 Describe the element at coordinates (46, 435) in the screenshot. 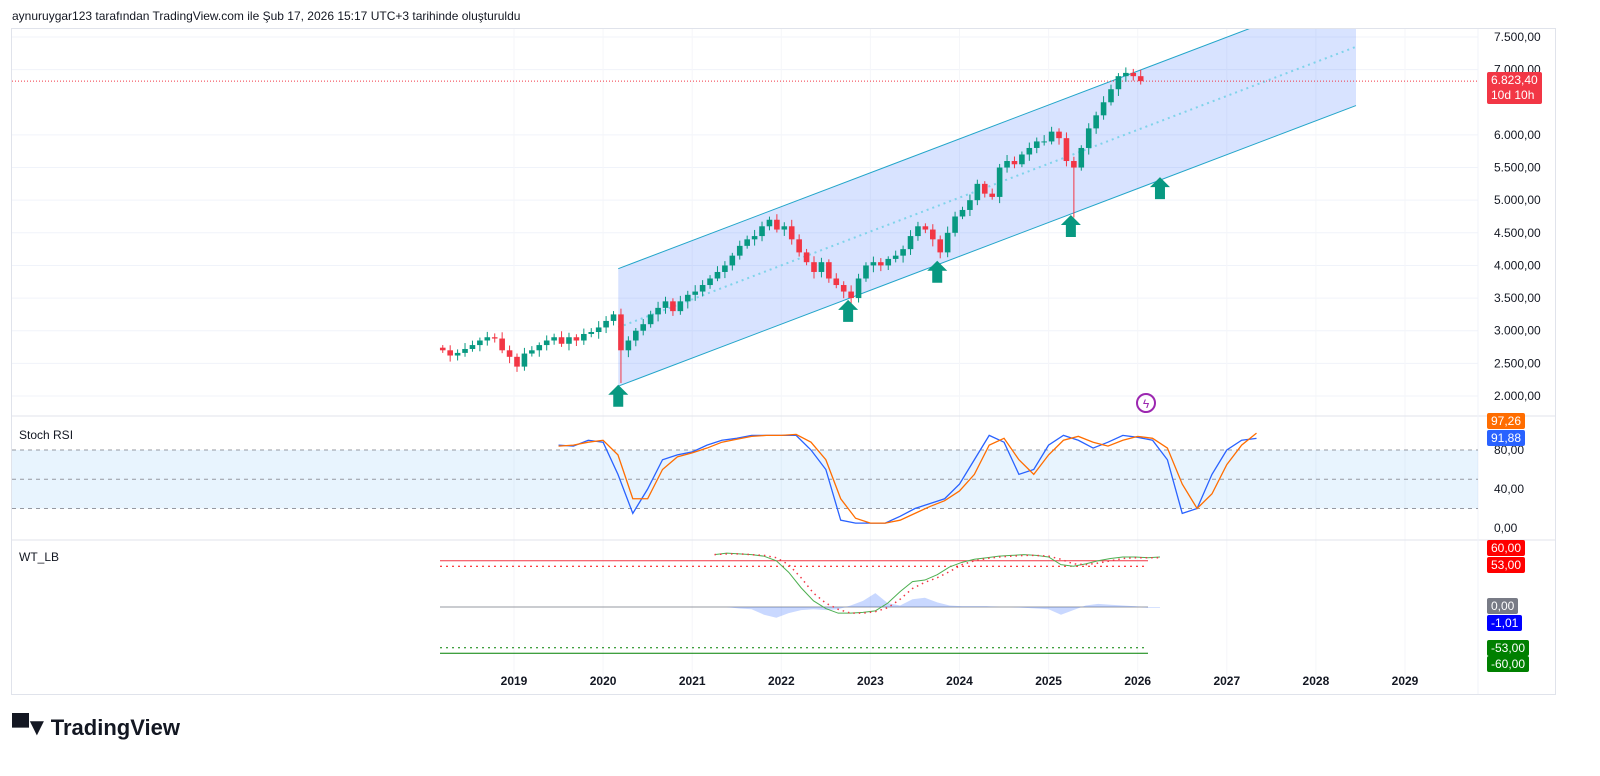

I see `stoch-rsi-title: Stoch RSI` at that location.